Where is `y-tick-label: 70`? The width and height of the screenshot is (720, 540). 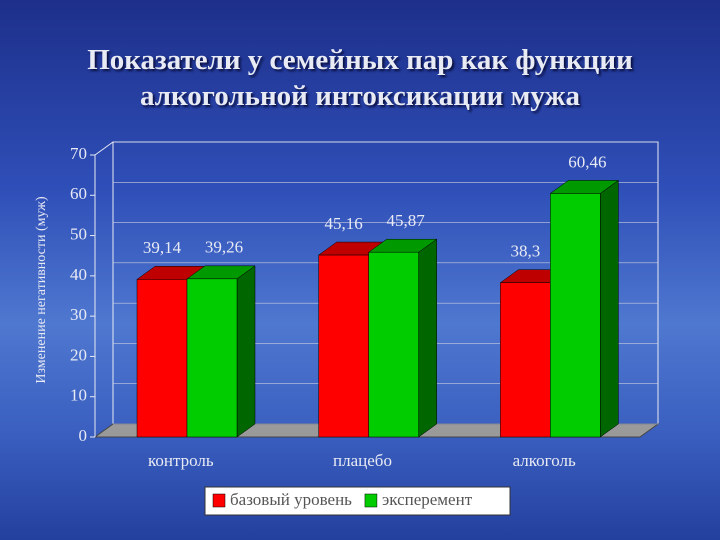 y-tick-label: 70 is located at coordinates (78, 153).